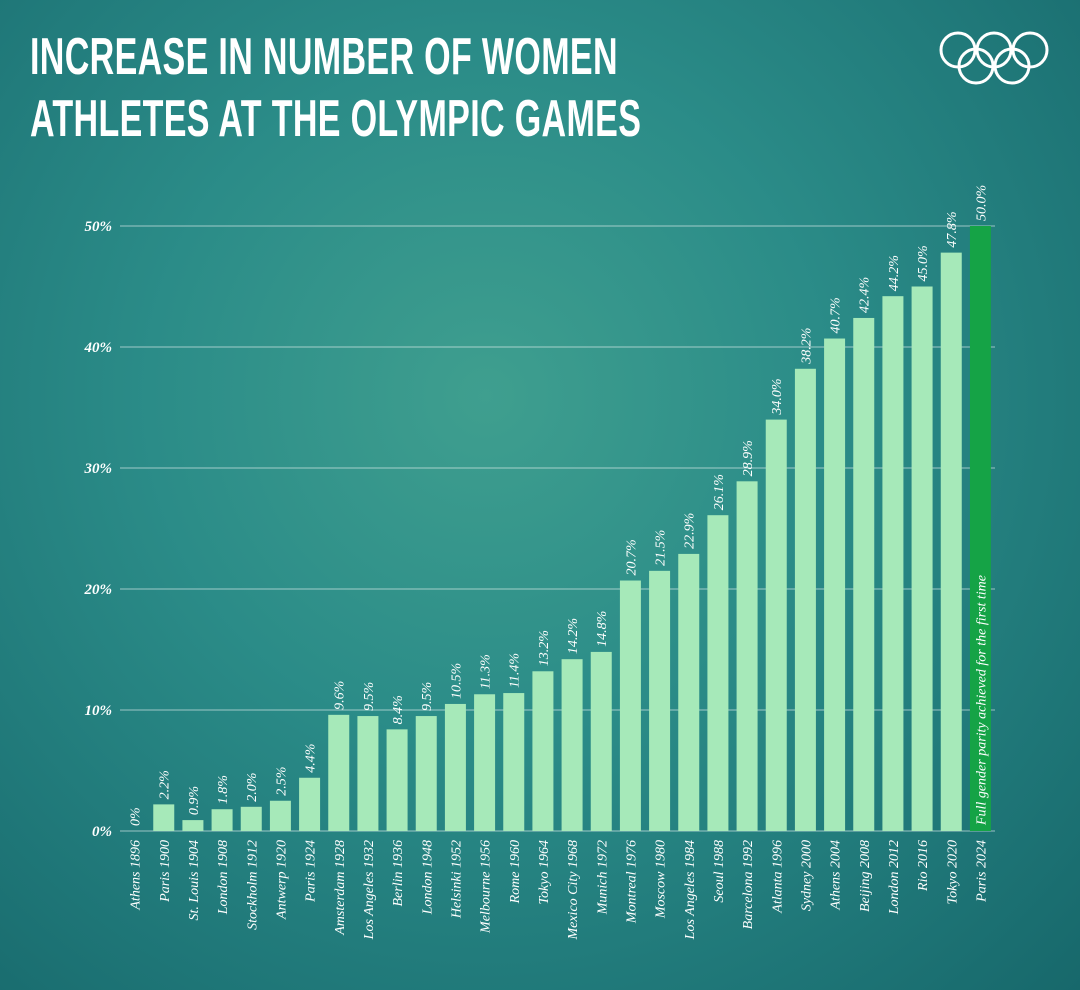  I want to click on value-label: 14.2%, so click(573, 636).